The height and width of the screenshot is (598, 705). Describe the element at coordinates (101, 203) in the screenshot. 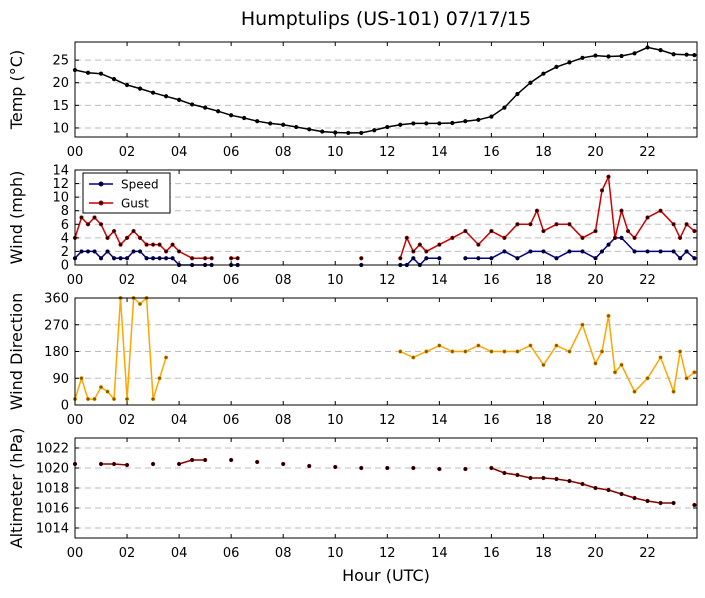

I see `legend-marker` at that location.